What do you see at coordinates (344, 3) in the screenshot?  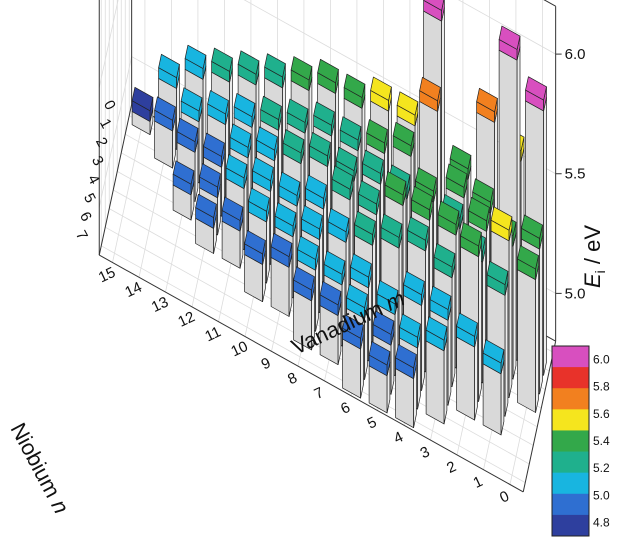 I see `axis-frame-edge` at bounding box center [344, 3].